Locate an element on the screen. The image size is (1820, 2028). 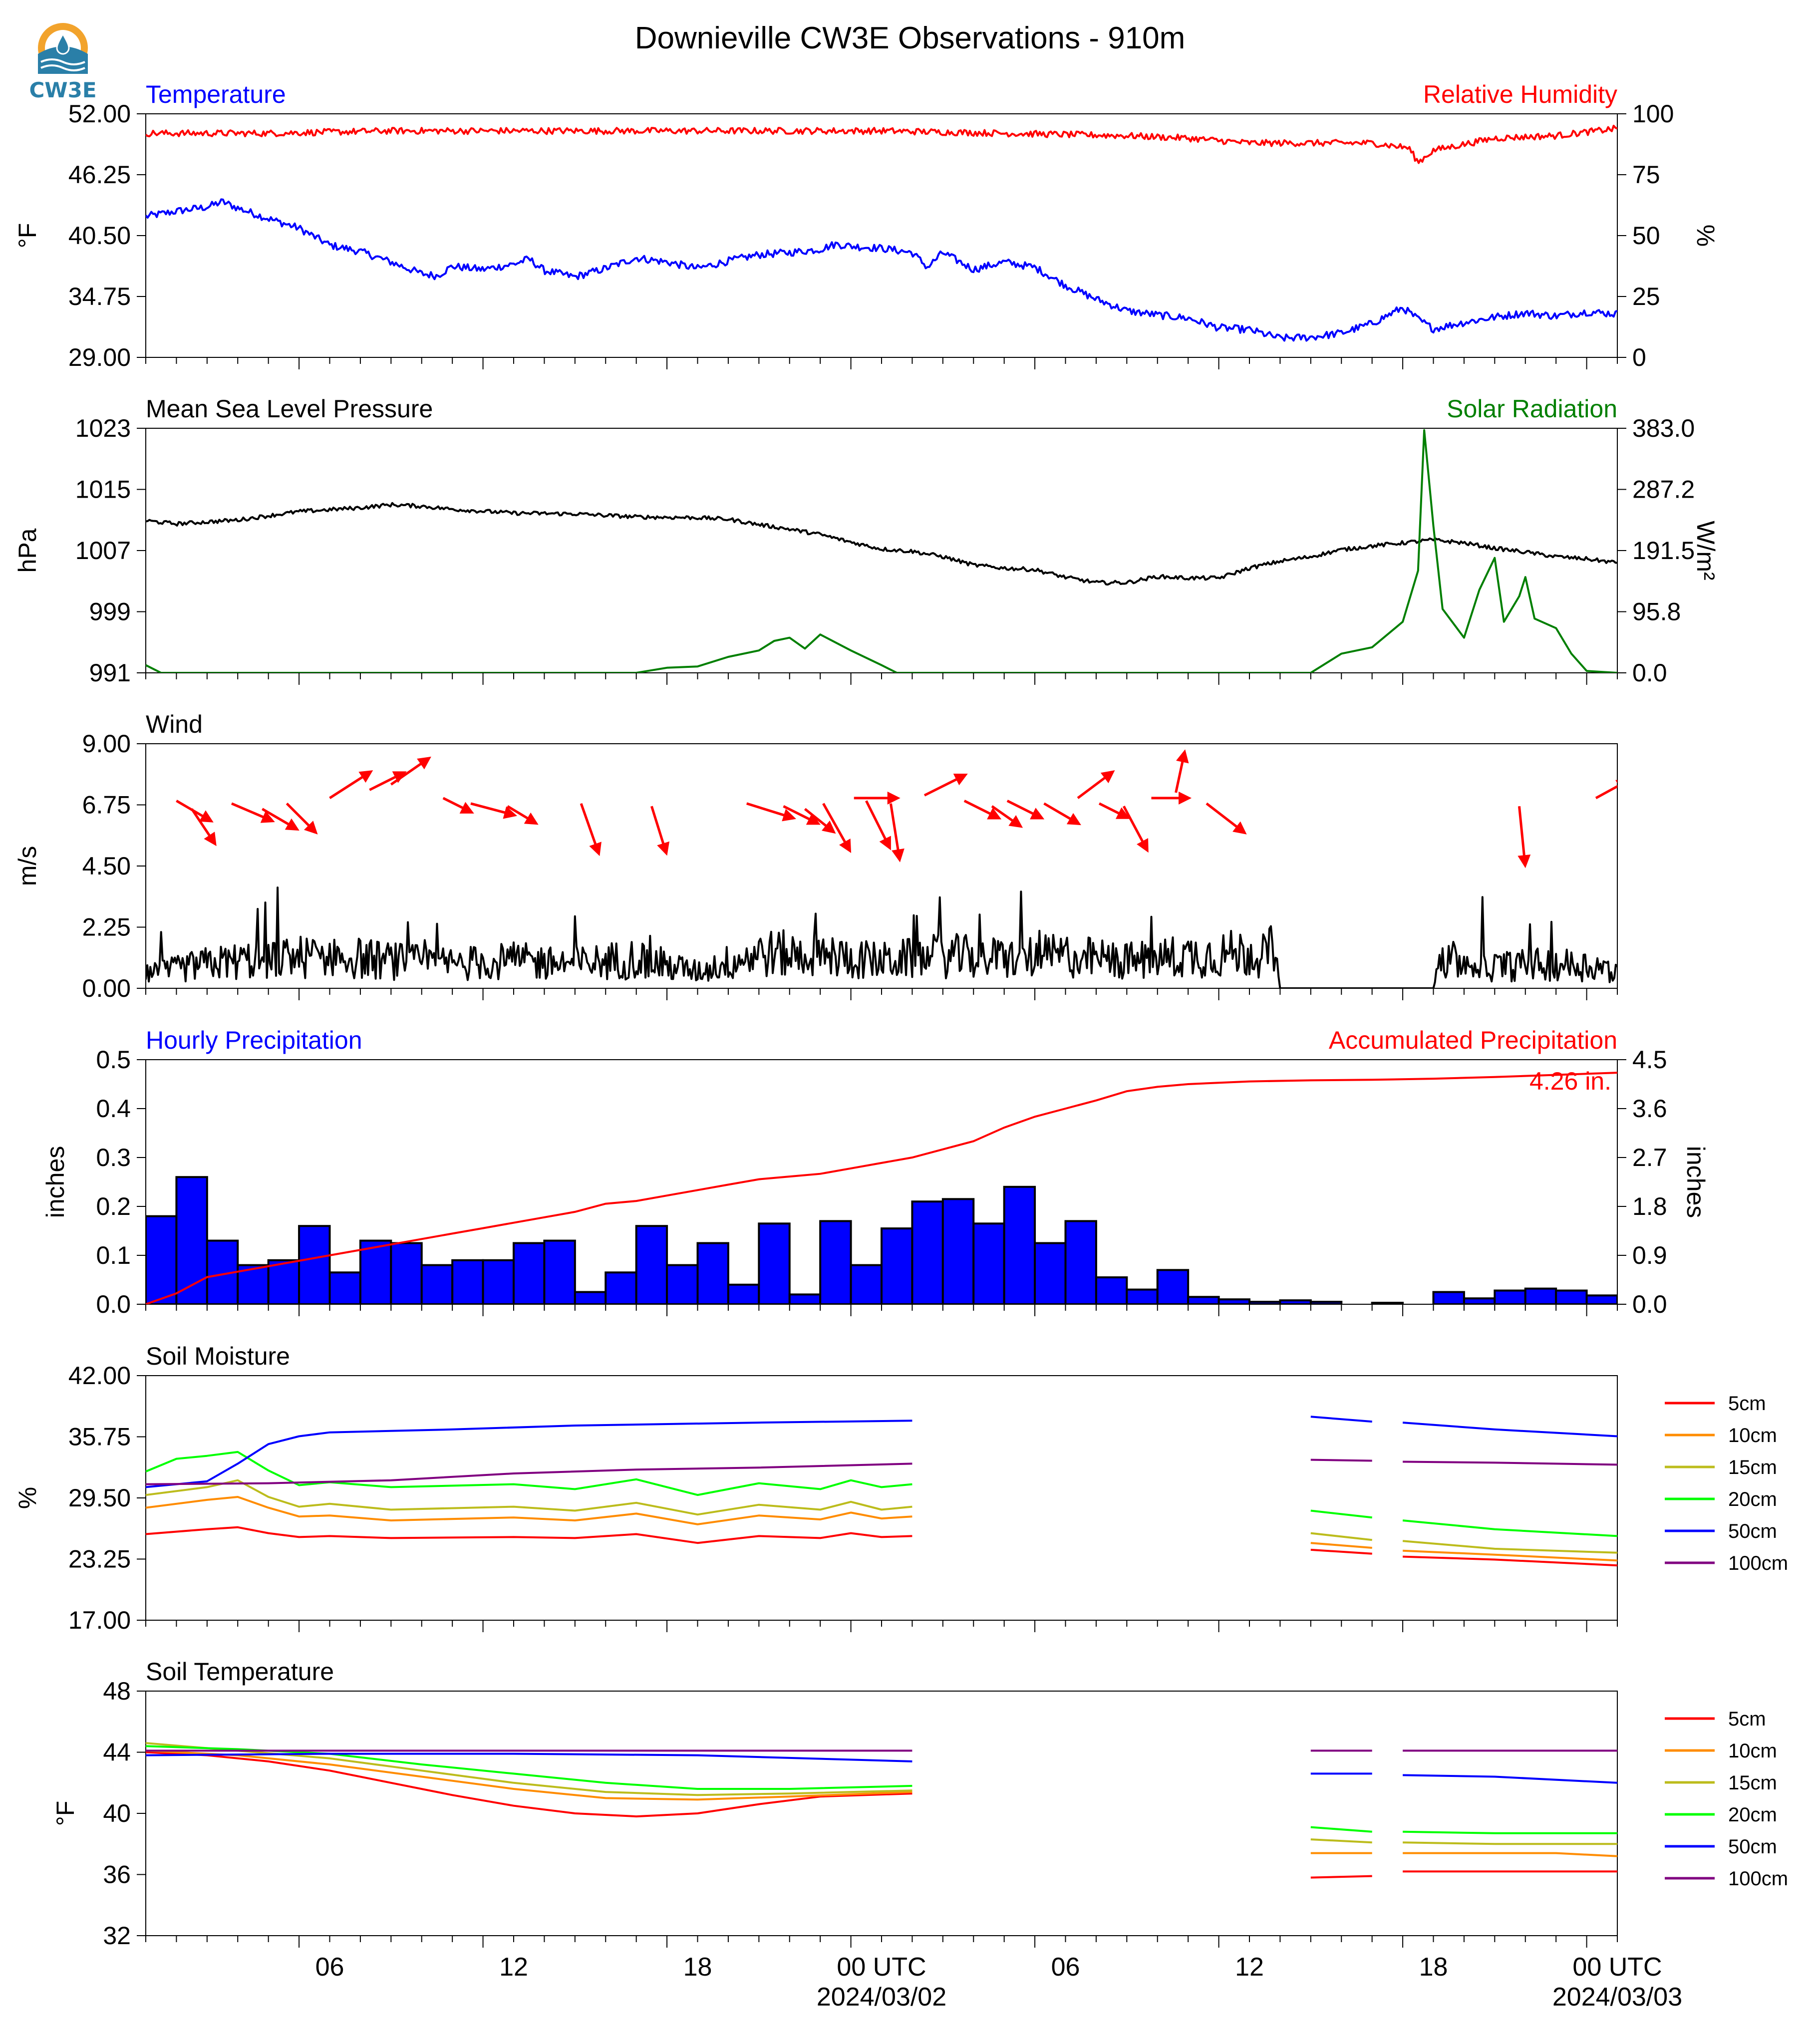
panel-title-right: Accumulated Precipitation is located at coordinates (1473, 1040).